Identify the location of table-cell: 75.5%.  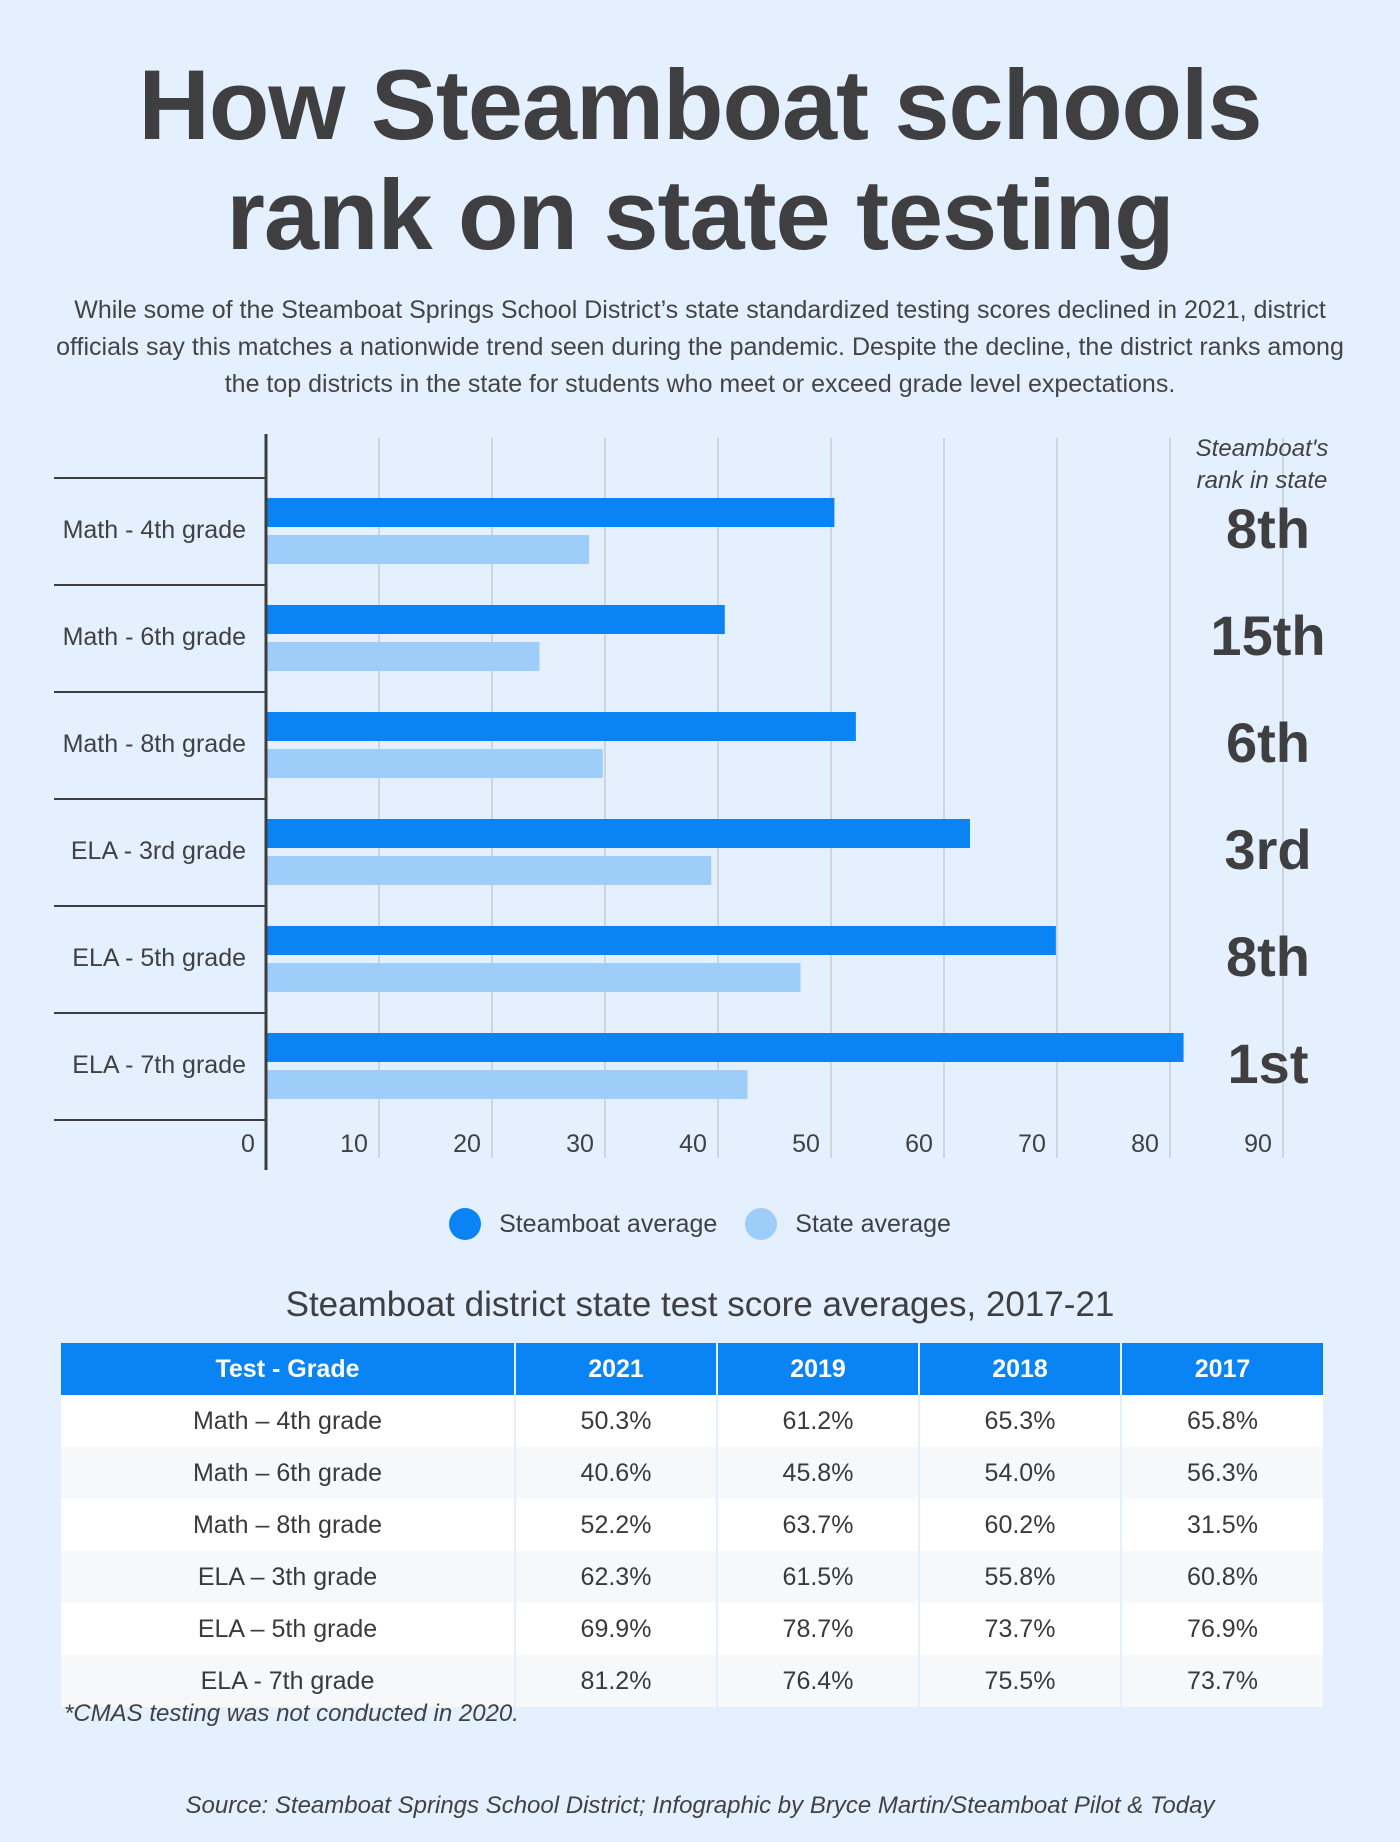
(1020, 1681).